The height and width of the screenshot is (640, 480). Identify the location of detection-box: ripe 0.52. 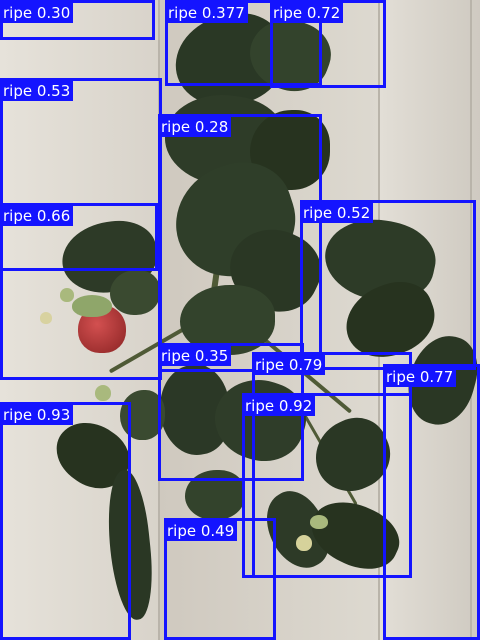
(388, 285).